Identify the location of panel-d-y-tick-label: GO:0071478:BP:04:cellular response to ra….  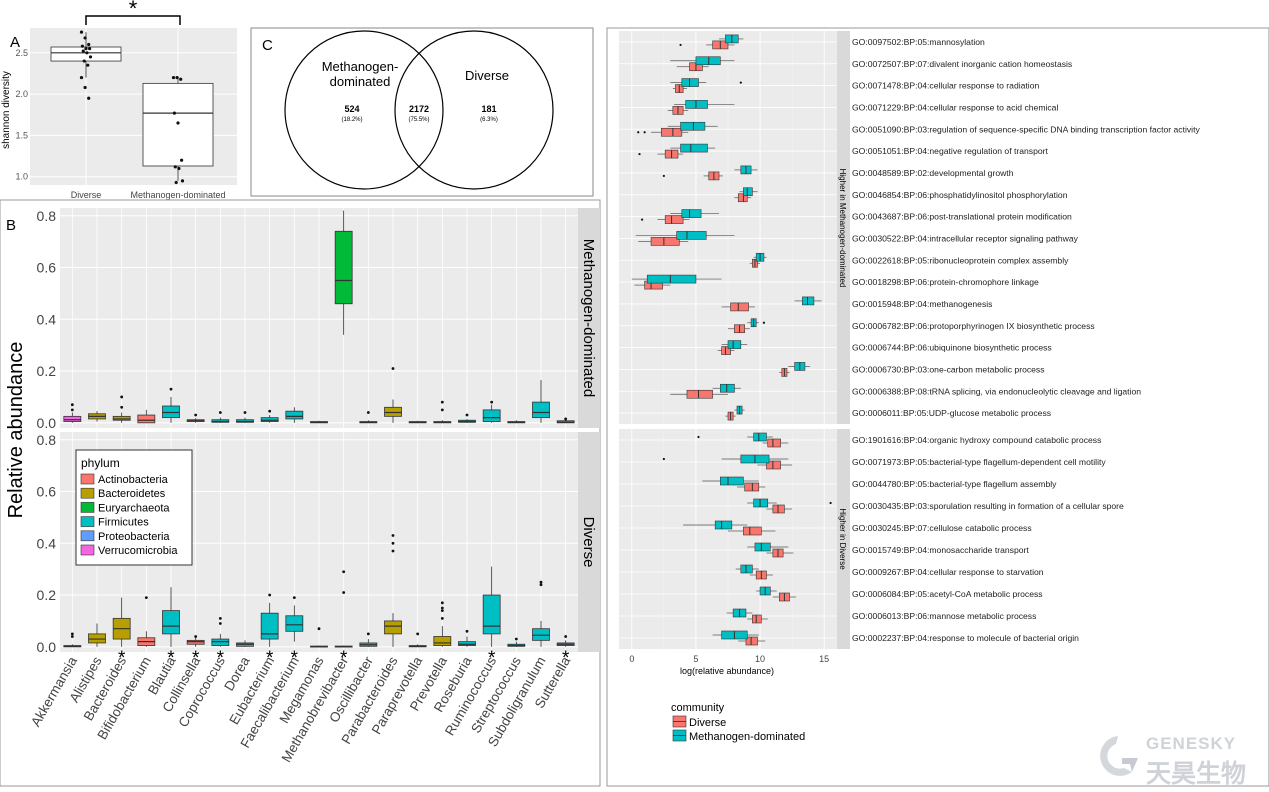
(945, 86).